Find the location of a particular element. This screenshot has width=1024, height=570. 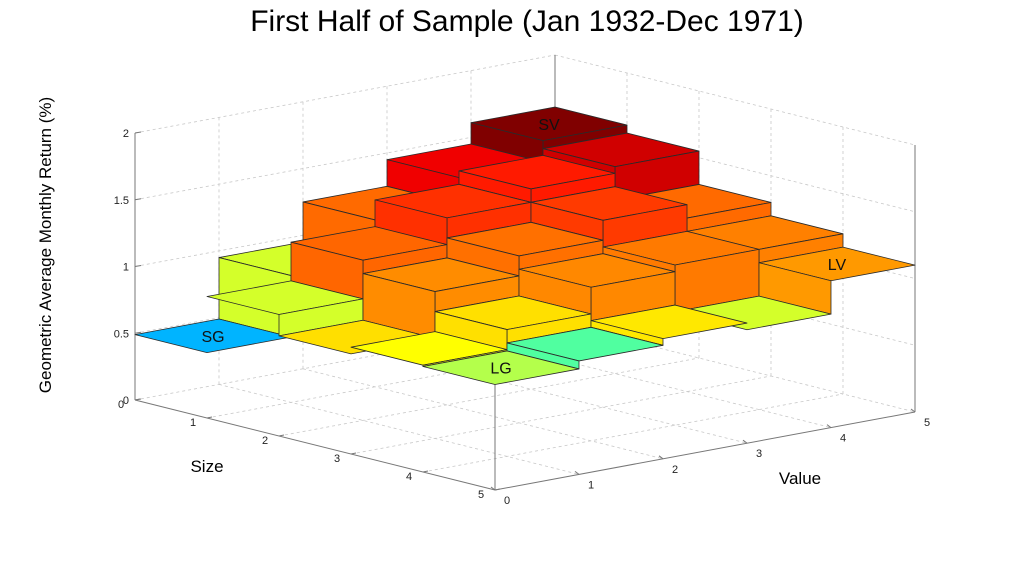

size-tick-label: 2 is located at coordinates (265, 441).